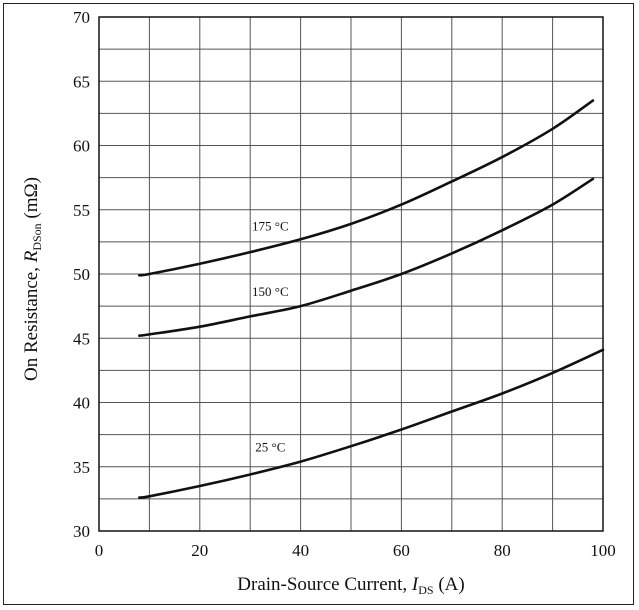 This screenshot has width=639, height=610. What do you see at coordinates (199, 550) in the screenshot?
I see `x-tick-label: 20` at bounding box center [199, 550].